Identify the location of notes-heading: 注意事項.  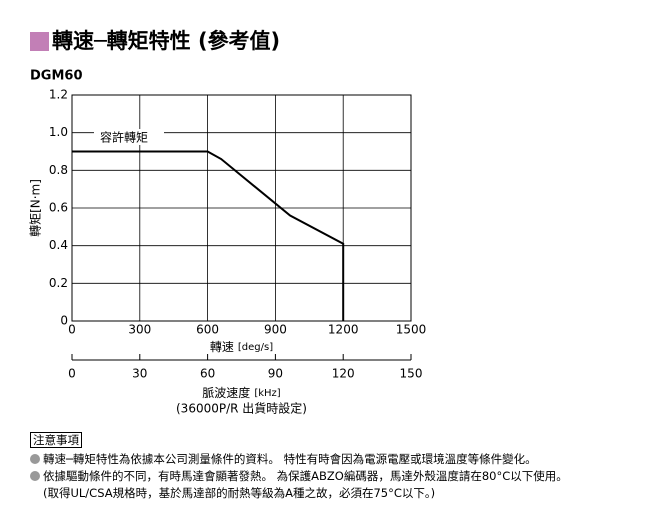
(56, 440).